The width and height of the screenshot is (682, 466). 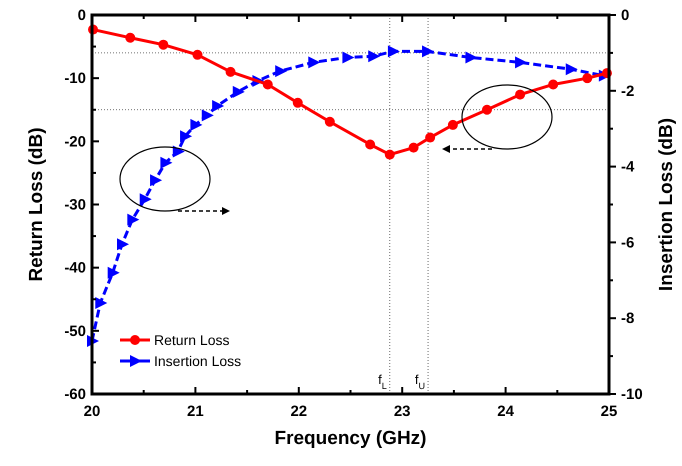 What do you see at coordinates (75, 331) in the screenshot?
I see `y-tick-label: -50` at bounding box center [75, 331].